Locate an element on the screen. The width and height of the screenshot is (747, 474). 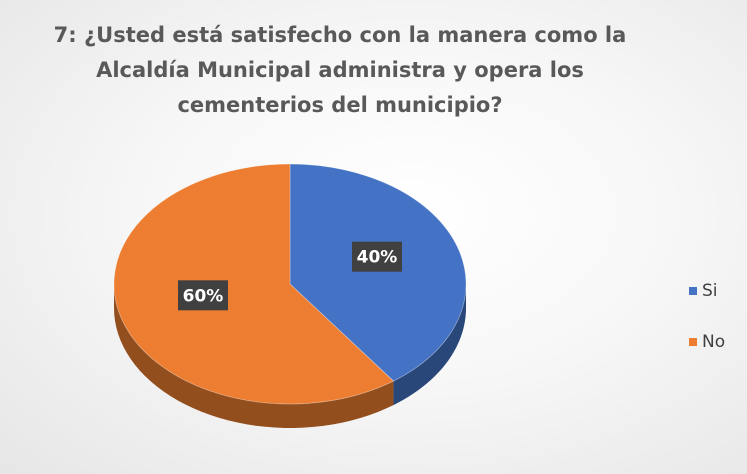
data-label-text-si: 40% is located at coordinates (377, 258).